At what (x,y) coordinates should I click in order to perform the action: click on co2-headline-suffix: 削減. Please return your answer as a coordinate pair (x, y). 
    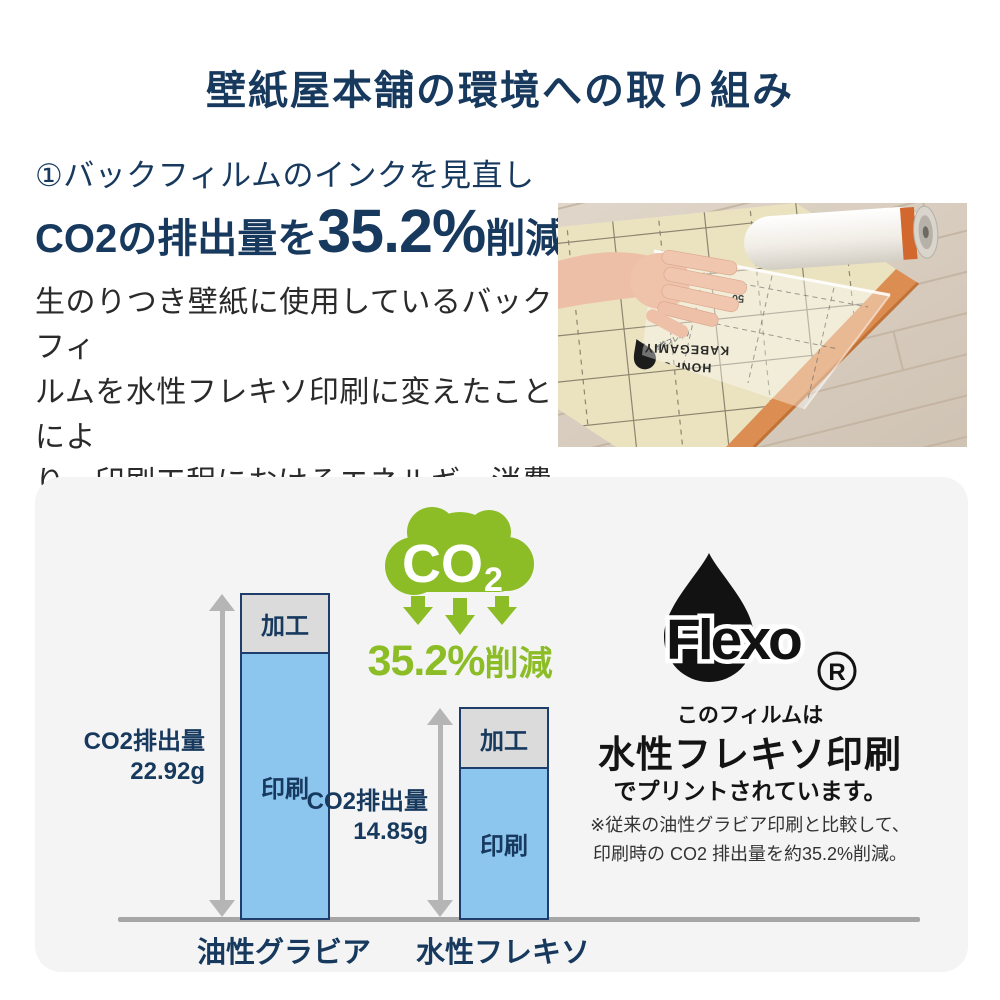
    Looking at the image, I should click on (525, 239).